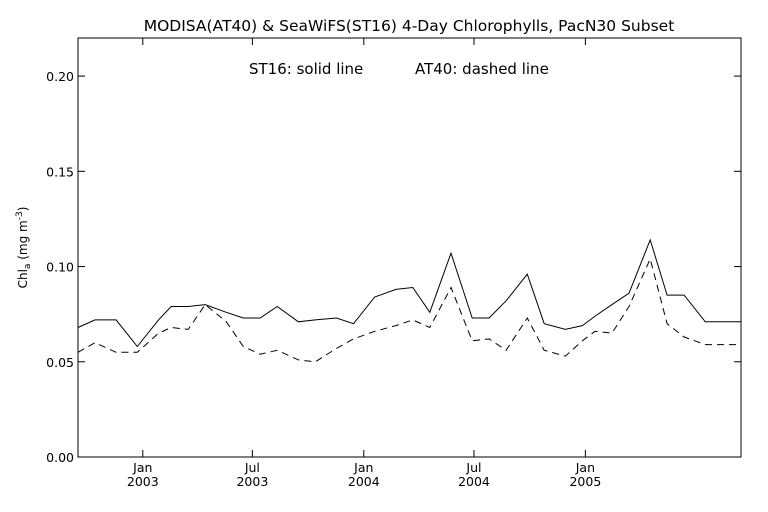 The width and height of the screenshot is (768, 512). Describe the element at coordinates (60, 76) in the screenshot. I see `y-tick-label: 0.20` at that location.